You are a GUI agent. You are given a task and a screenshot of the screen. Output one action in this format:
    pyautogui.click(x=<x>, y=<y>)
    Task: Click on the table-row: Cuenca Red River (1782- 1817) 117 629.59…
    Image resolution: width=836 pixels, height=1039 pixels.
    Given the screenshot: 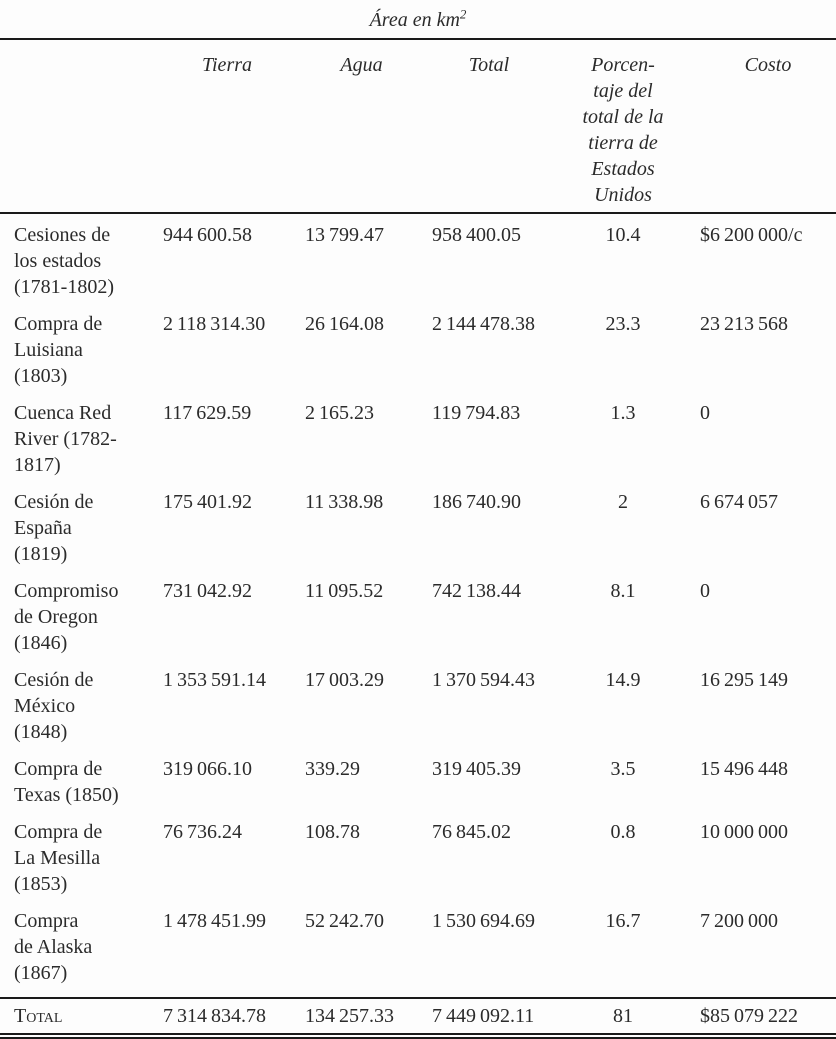 What is the action you would take?
    pyautogui.click(x=418, y=444)
    